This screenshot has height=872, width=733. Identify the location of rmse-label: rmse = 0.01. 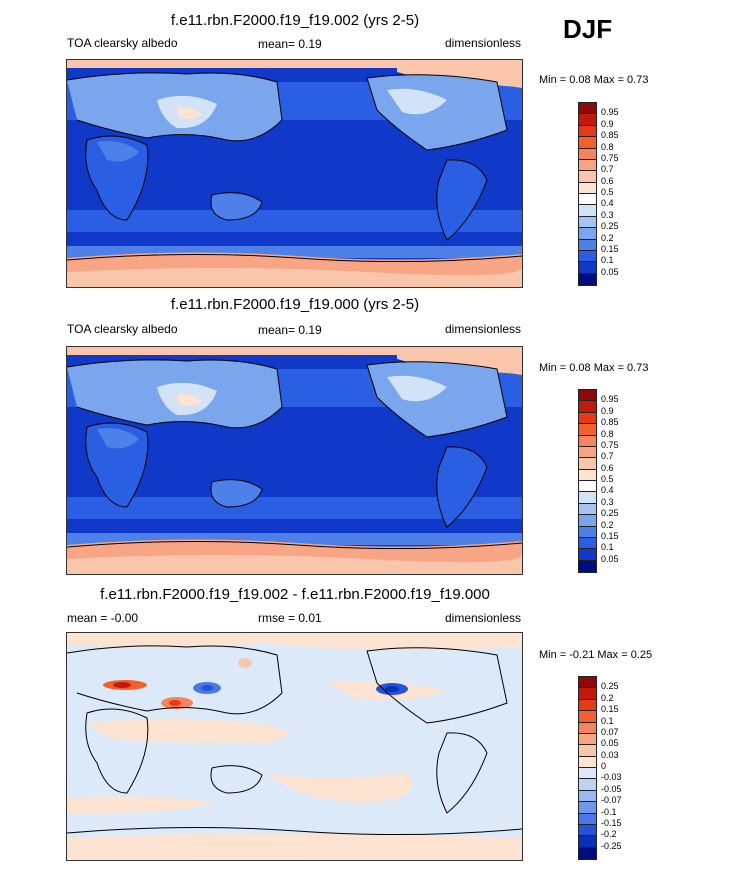
(290, 618).